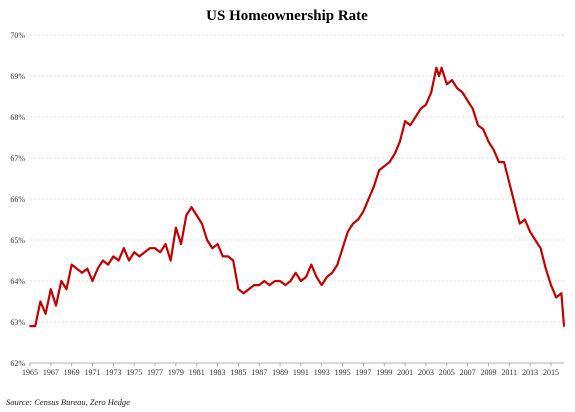 This screenshot has width=575, height=412. What do you see at coordinates (197, 372) in the screenshot?
I see `x-tick-label: 1981` at bounding box center [197, 372].